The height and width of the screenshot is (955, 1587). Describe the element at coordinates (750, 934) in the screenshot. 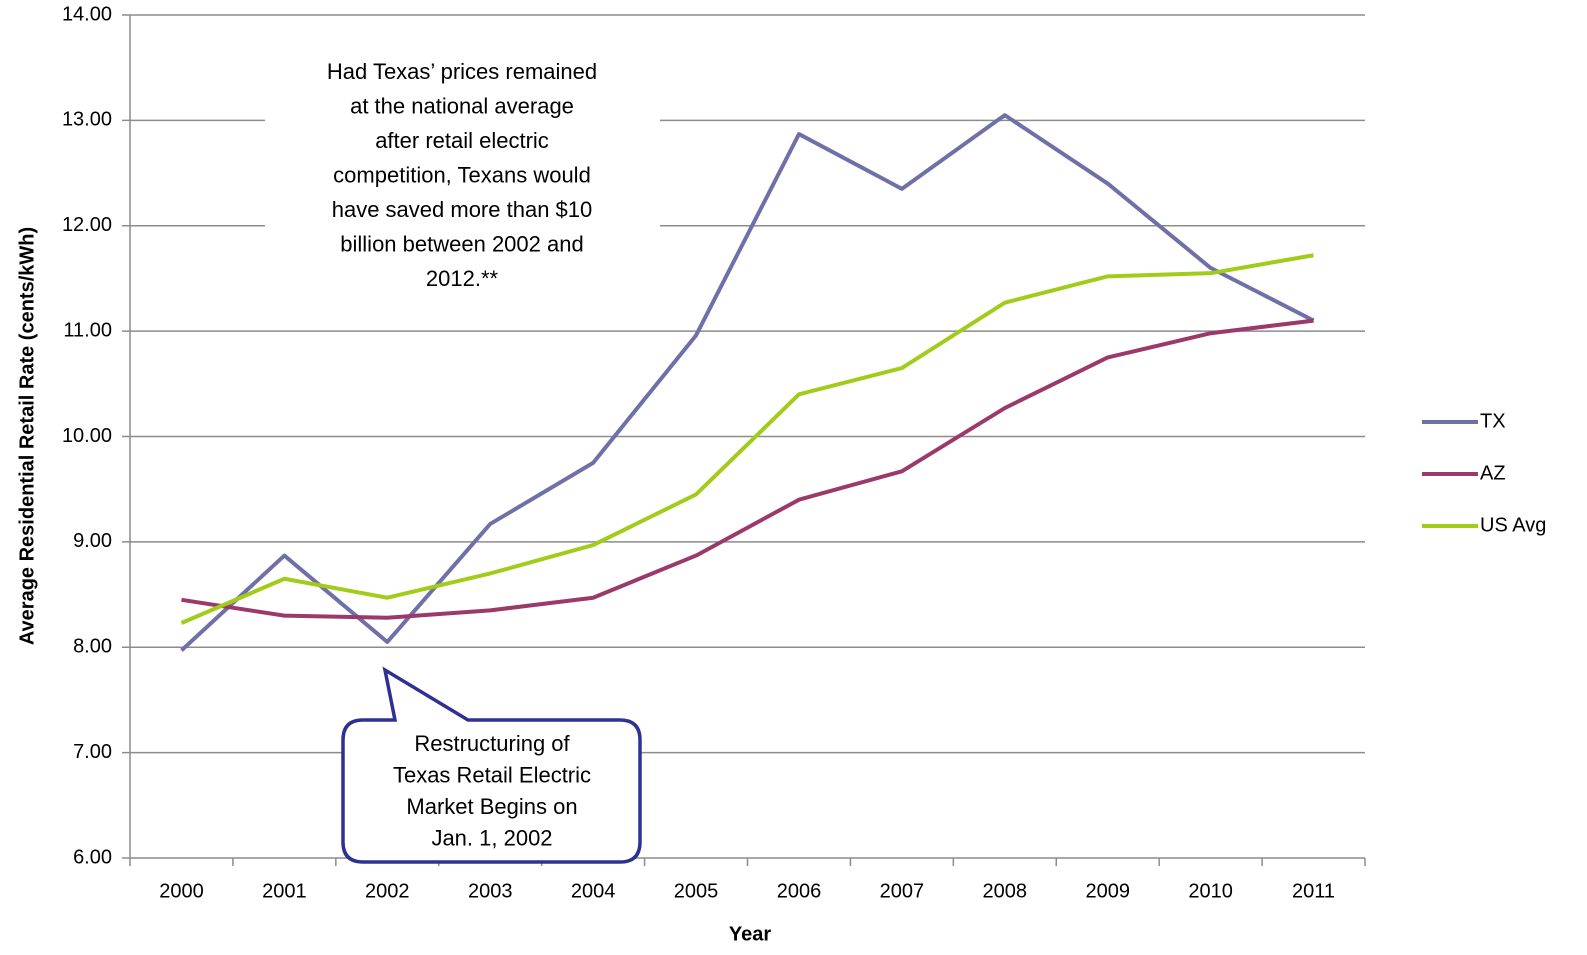

I see `x-axis-label: Year` at that location.